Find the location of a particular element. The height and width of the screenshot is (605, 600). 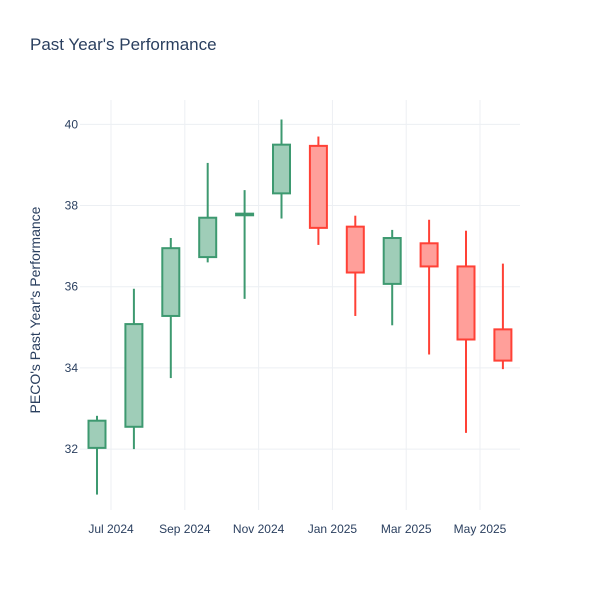

x-tick-label: Jul 2024 is located at coordinates (111, 529).